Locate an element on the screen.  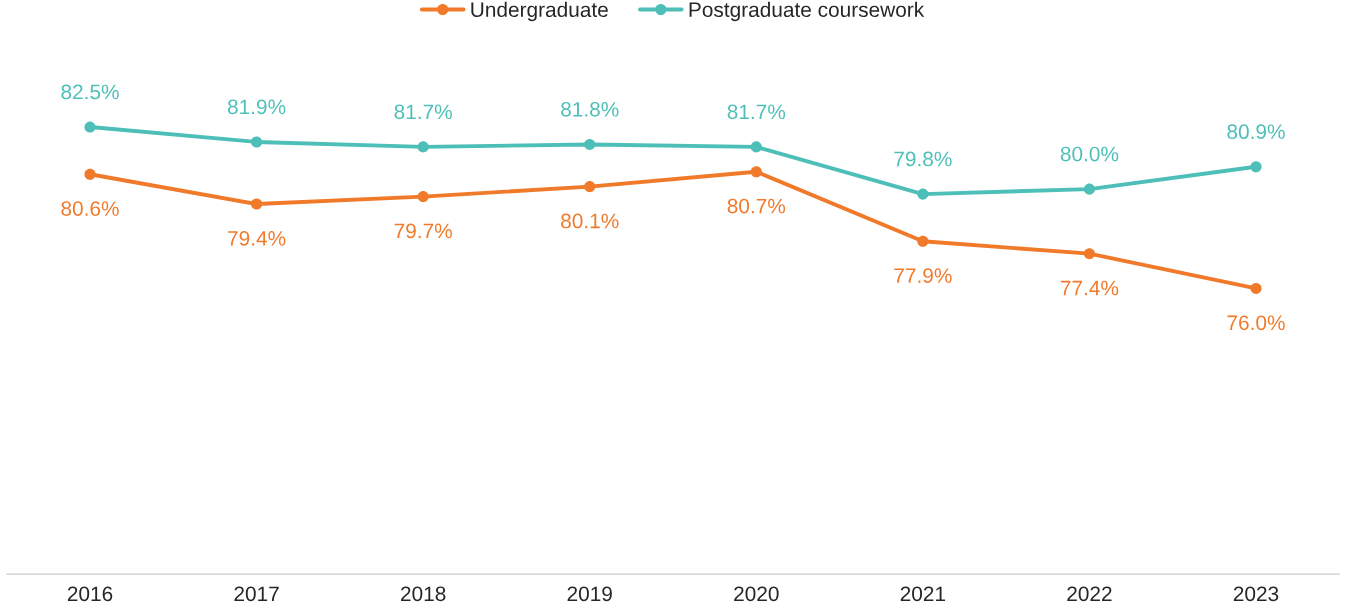
data-label: 77.9% is located at coordinates (923, 275).